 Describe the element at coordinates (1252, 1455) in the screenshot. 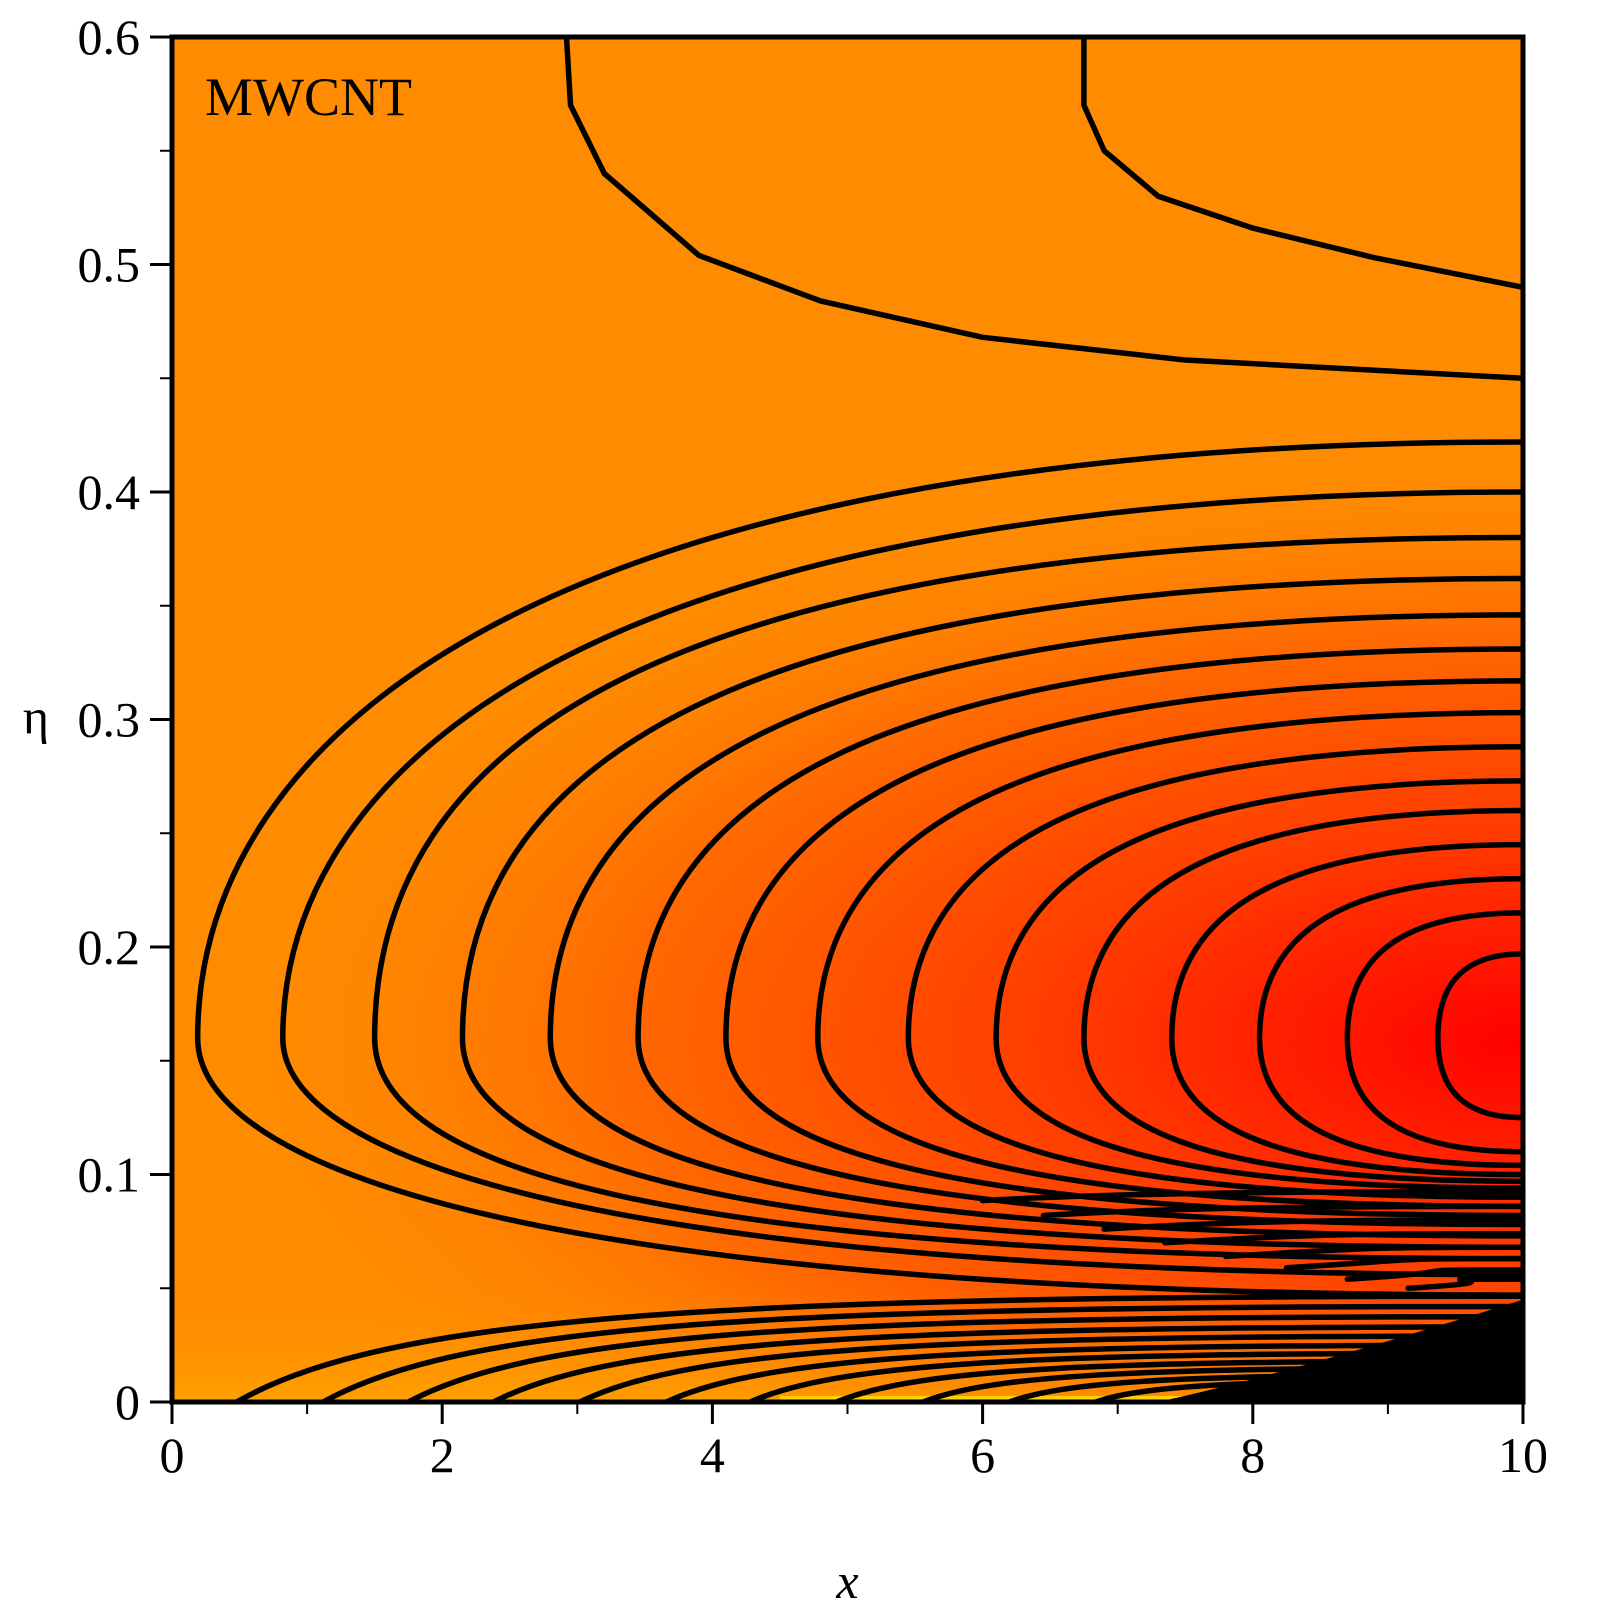

I see `x-tick-label: 8` at that location.